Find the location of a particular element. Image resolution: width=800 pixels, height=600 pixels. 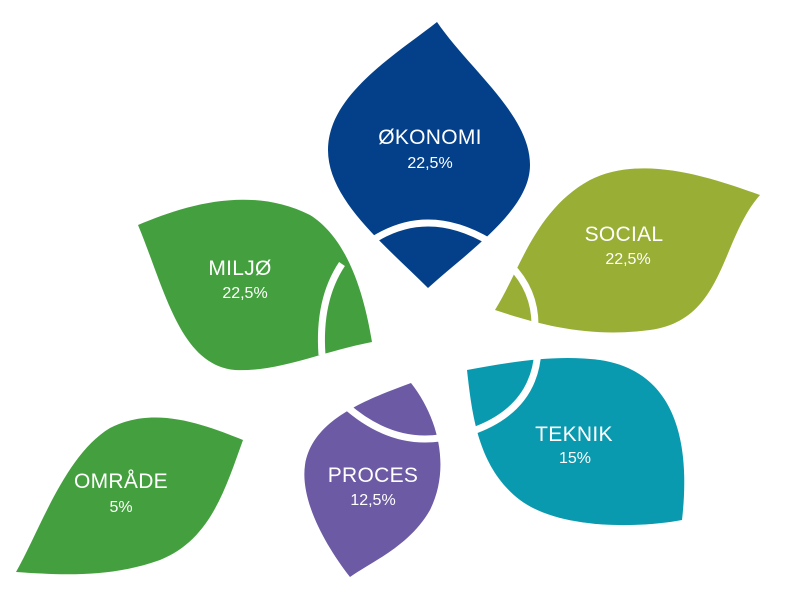

leaf-proces-shape is located at coordinates (372, 480).